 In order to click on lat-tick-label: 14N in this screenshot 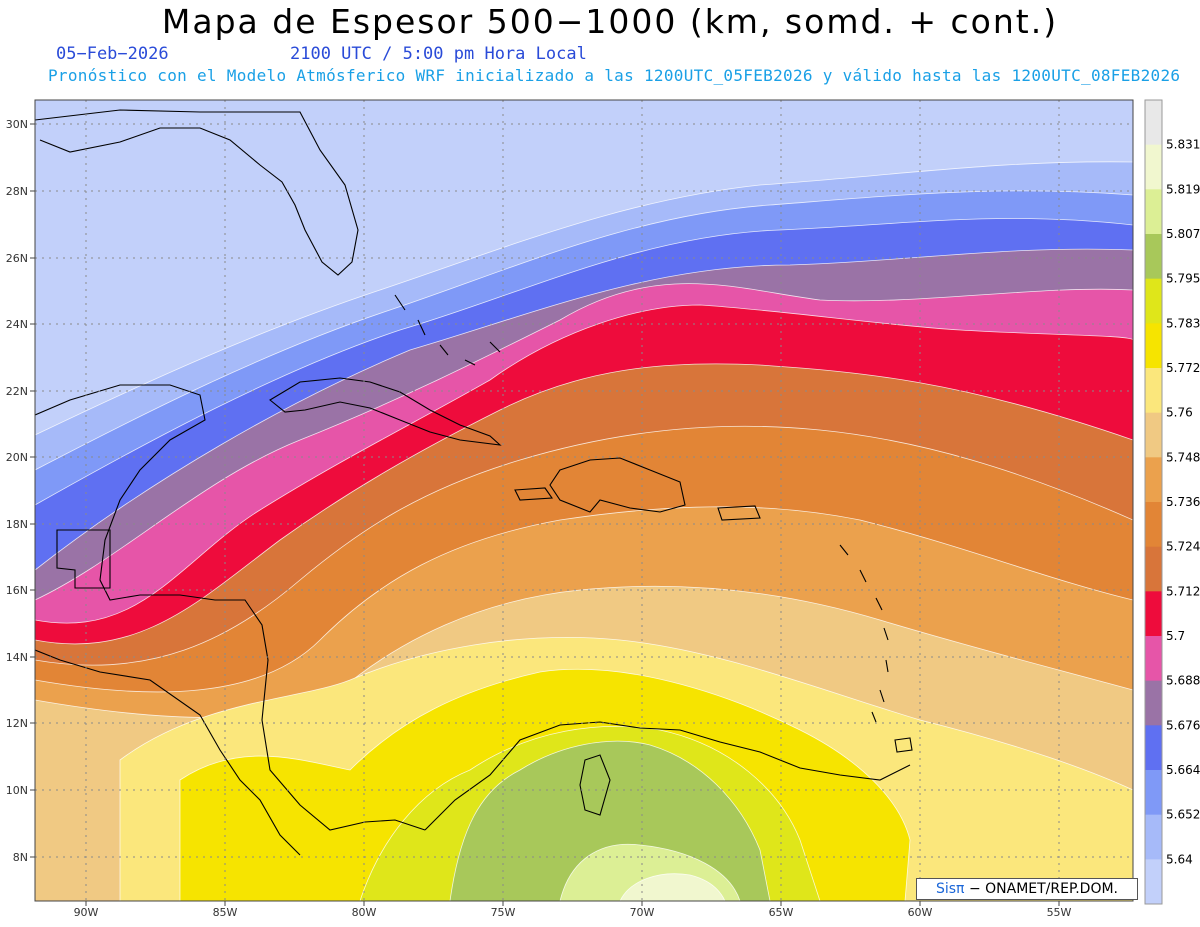, I will do `click(17, 657)`.